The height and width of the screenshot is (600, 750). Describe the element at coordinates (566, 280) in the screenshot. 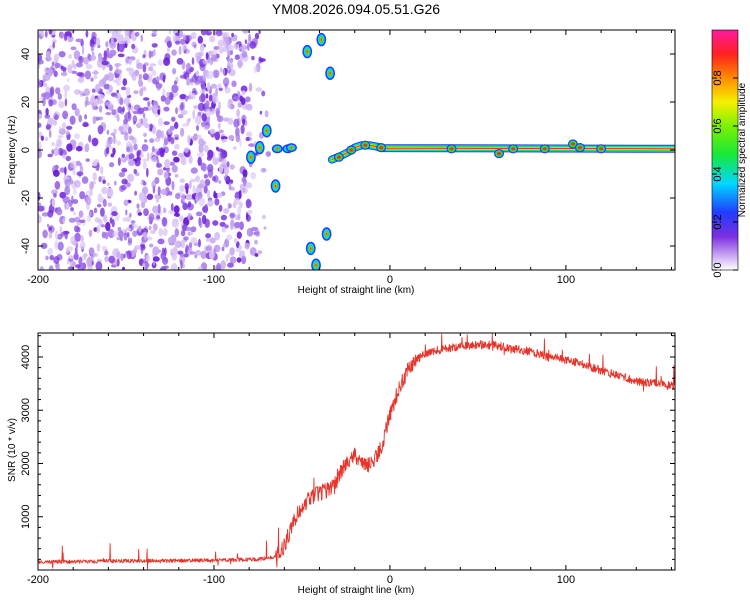

I see `x-tick-label: 100` at that location.